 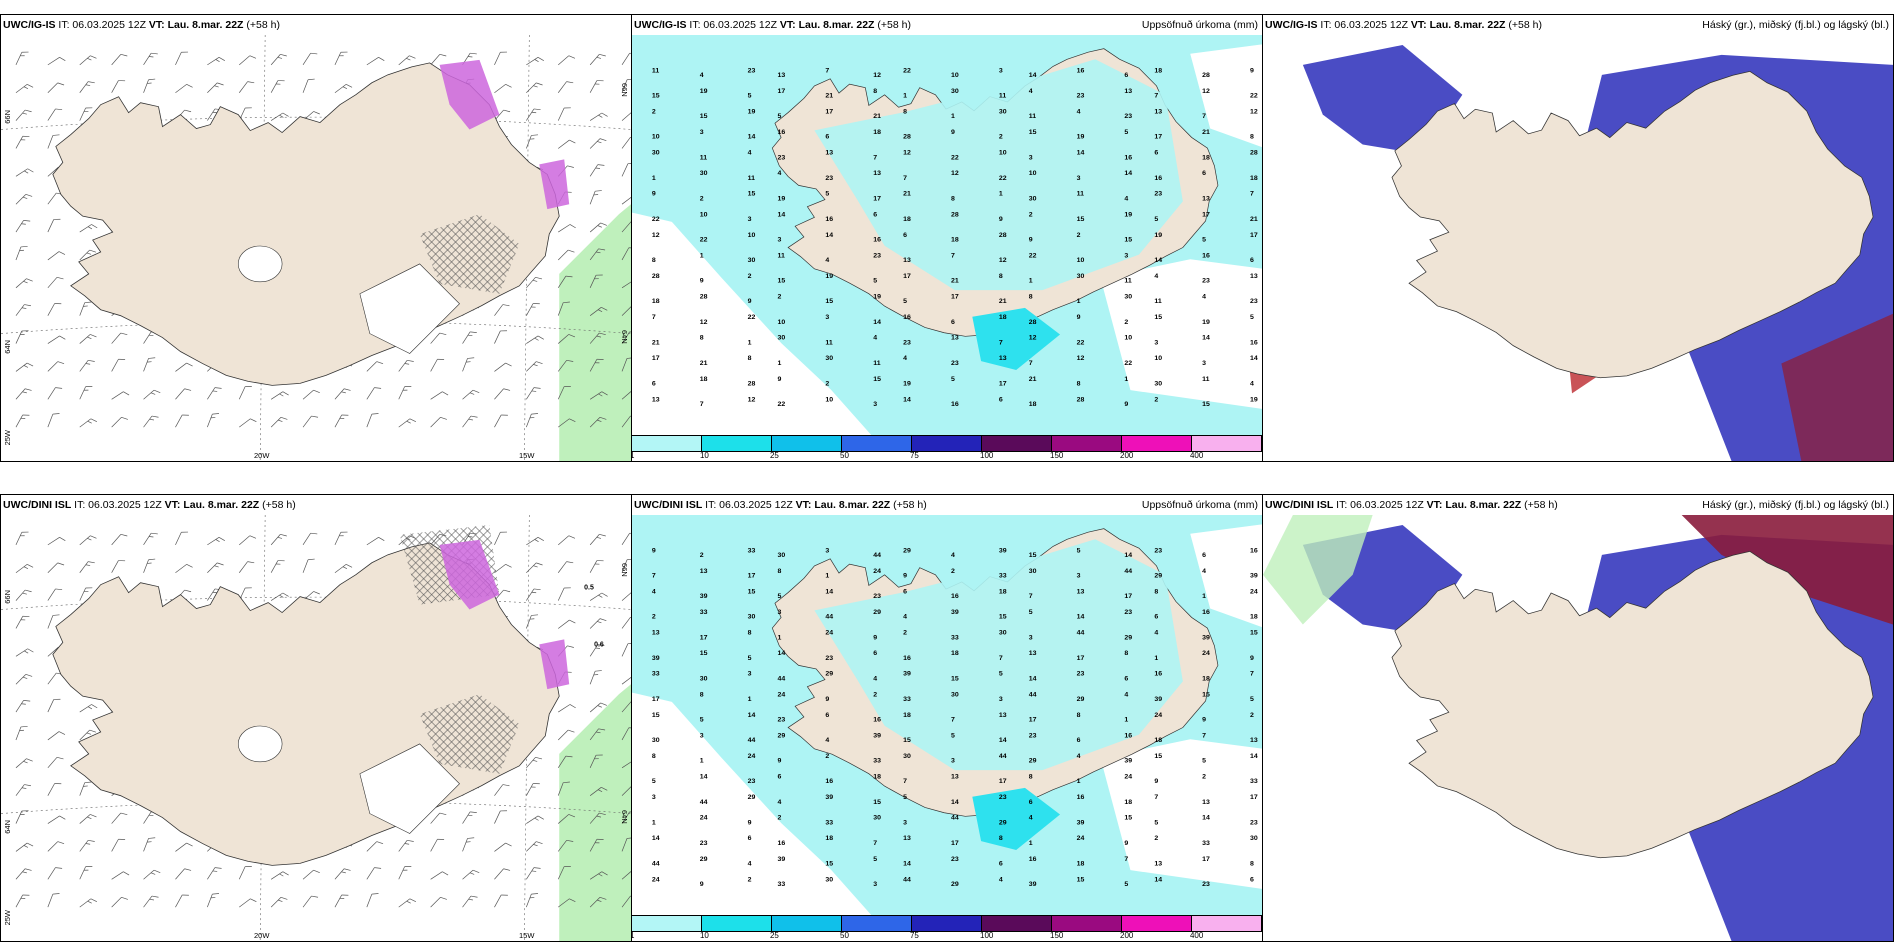 I want to click on precip-value-label: 6, so click(x=1204, y=555).